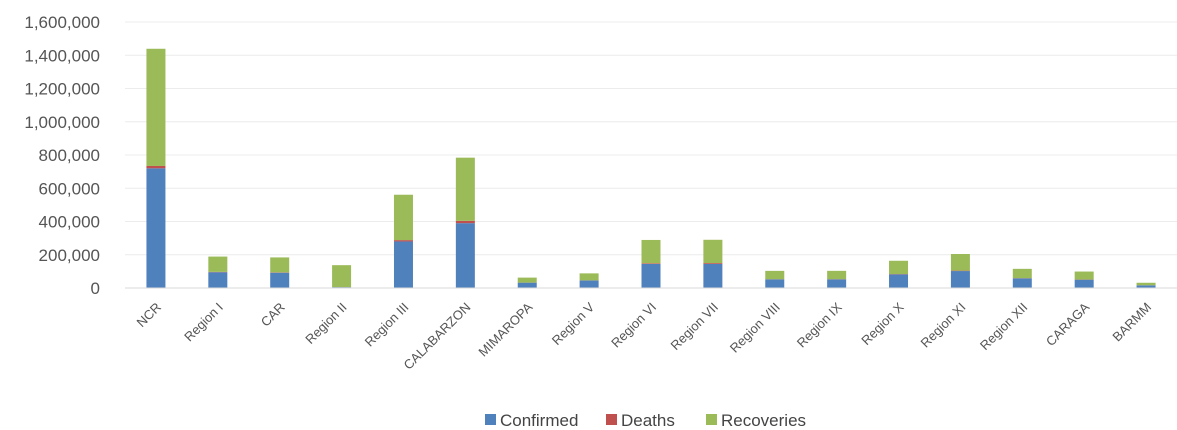 The height and width of the screenshot is (430, 1177). I want to click on bar-recoveries-region-i, so click(218, 264).